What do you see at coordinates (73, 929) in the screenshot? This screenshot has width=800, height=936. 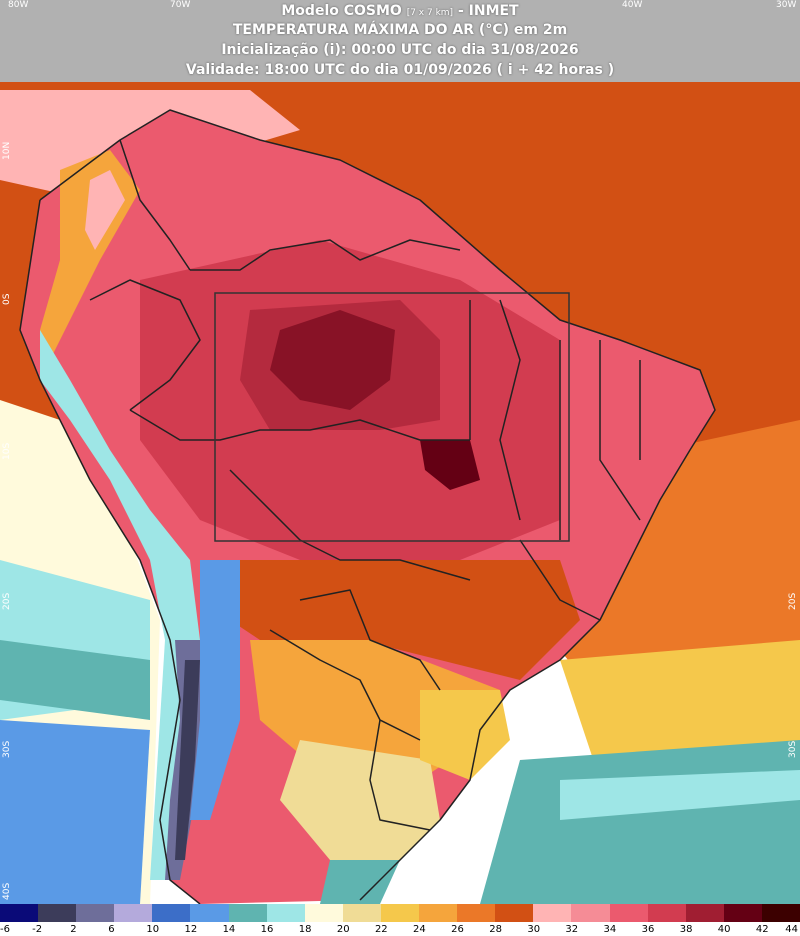 I see `colorbar-tick-label: 2` at bounding box center [73, 929].